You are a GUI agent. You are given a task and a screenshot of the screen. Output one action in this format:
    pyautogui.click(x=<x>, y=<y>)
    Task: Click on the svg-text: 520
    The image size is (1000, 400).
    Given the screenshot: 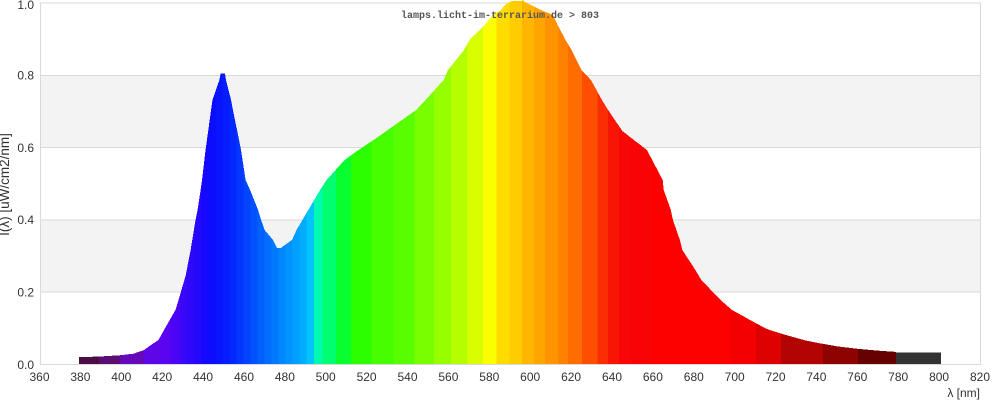 What is the action you would take?
    pyautogui.click(x=367, y=377)
    